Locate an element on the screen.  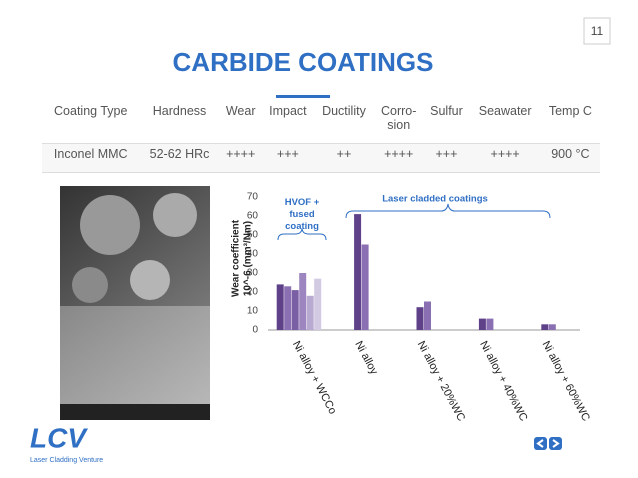
slide-title: CARBIDE COATINGS is located at coordinates (303, 62).